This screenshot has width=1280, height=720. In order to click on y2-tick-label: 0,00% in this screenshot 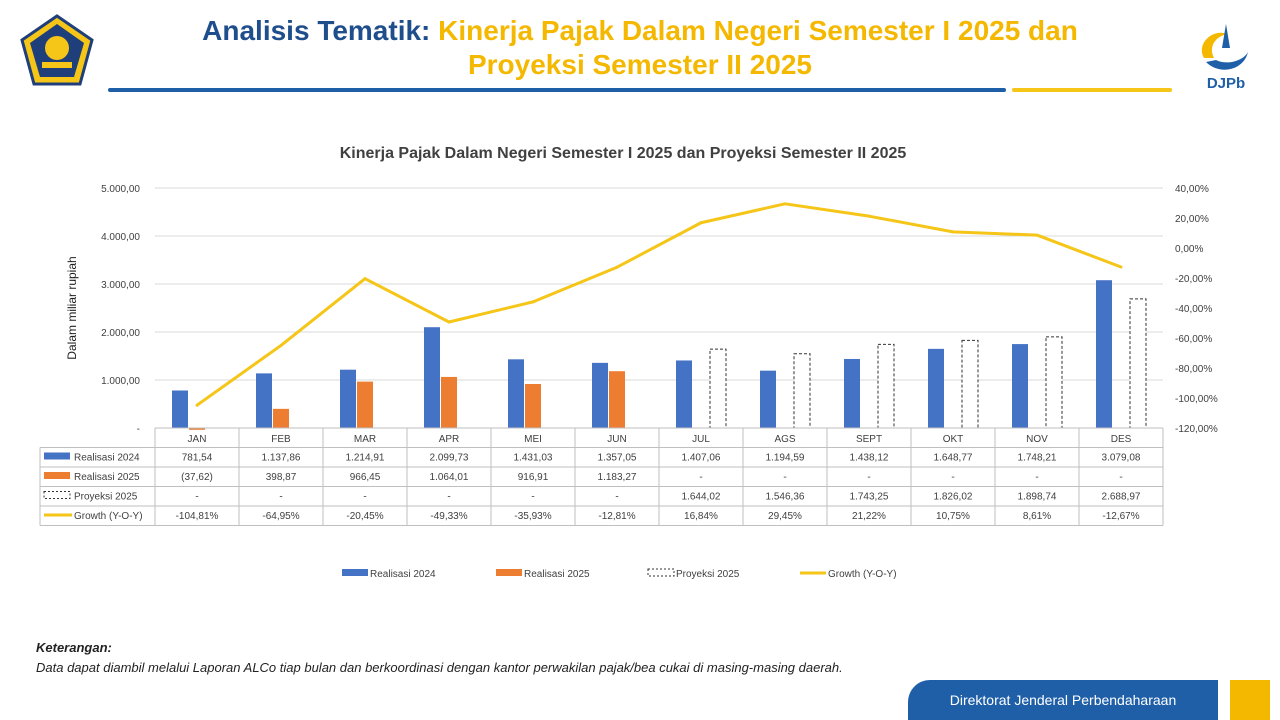, I will do `click(1189, 249)`.